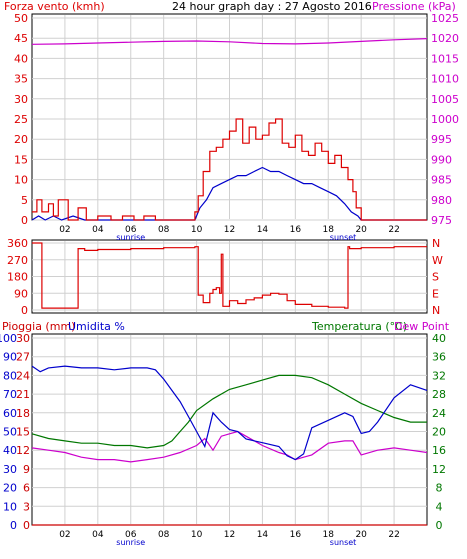 Image resolution: width=467 pixels, height=559 pixels. I want to click on pressure-tick-label: 1005, so click(445, 99).